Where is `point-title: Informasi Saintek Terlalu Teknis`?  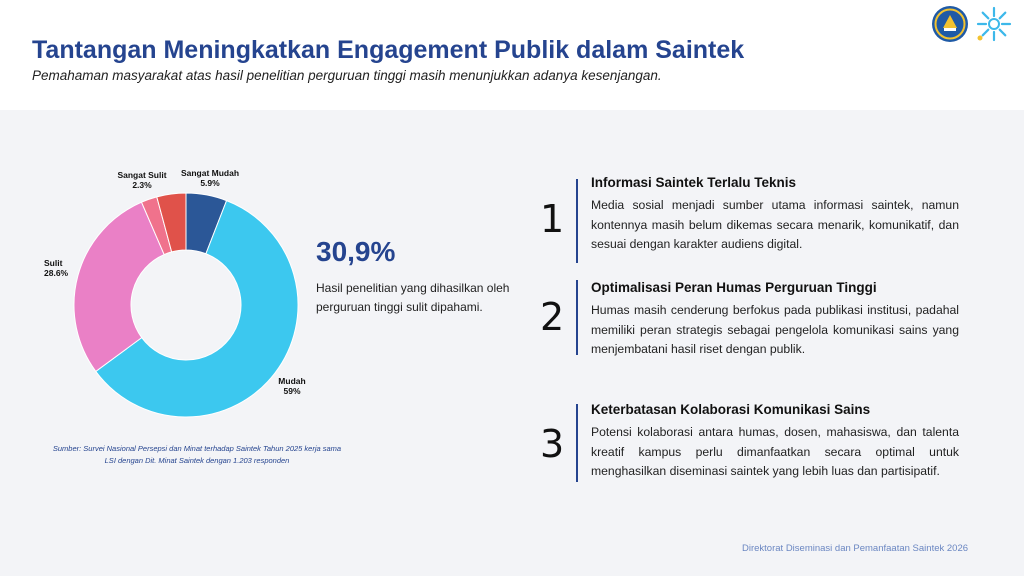 point-title: Informasi Saintek Terlalu Teknis is located at coordinates (694, 182).